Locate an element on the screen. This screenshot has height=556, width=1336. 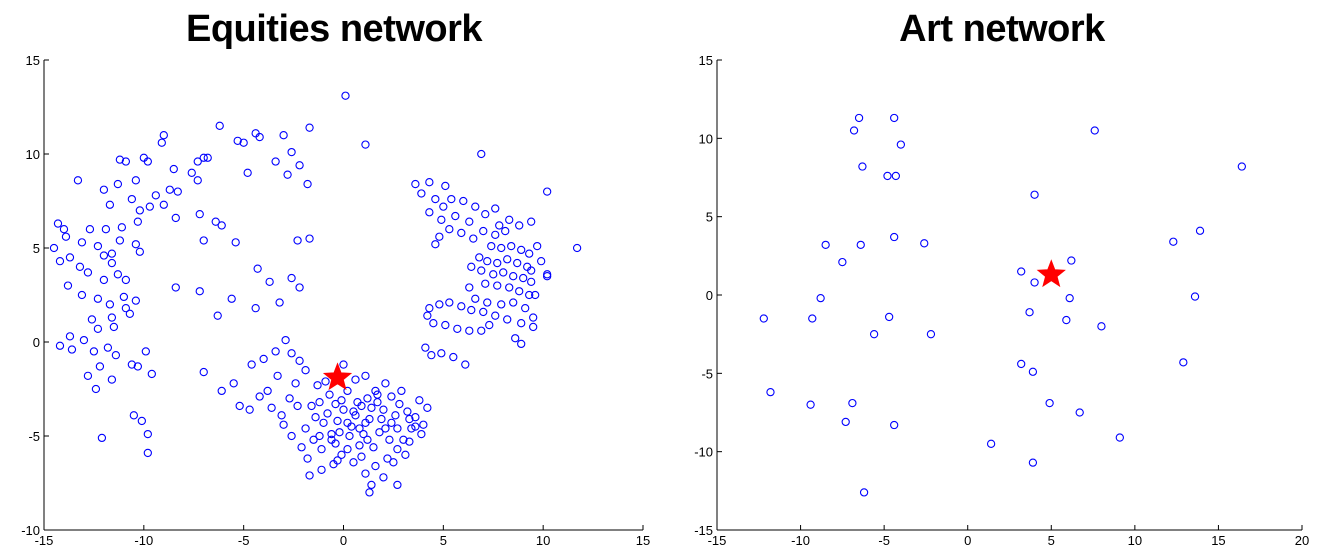
y-tick-label: 10 is located at coordinates (706, 138).